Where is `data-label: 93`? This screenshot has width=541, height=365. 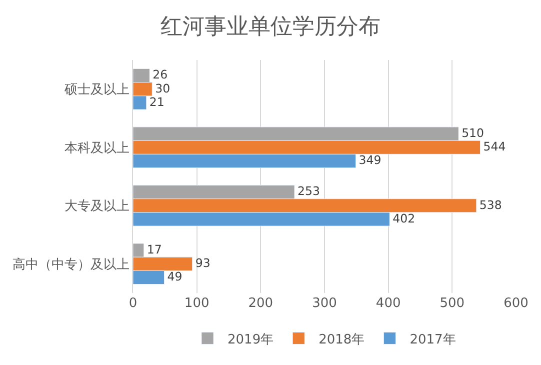 data-label: 93 is located at coordinates (202, 263).